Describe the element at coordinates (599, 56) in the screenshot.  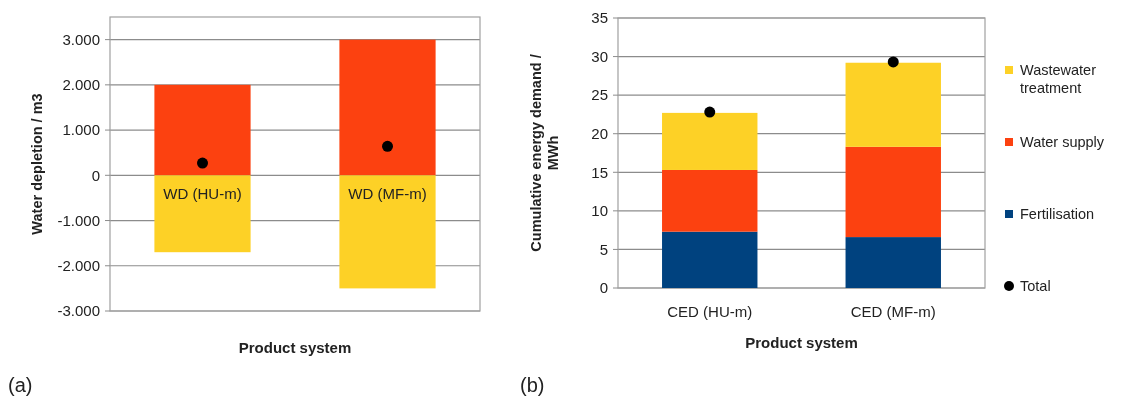
I see `y-tick-label: 30` at that location.